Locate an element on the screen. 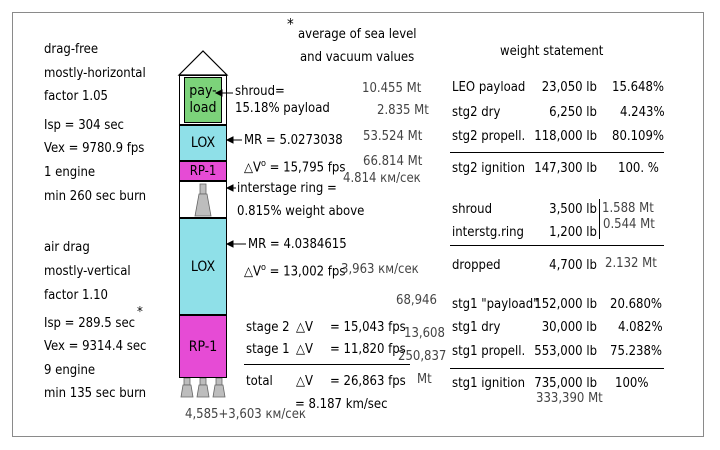 The height and width of the screenshot is (450, 720). text-line: 1 engine is located at coordinates (70, 172).